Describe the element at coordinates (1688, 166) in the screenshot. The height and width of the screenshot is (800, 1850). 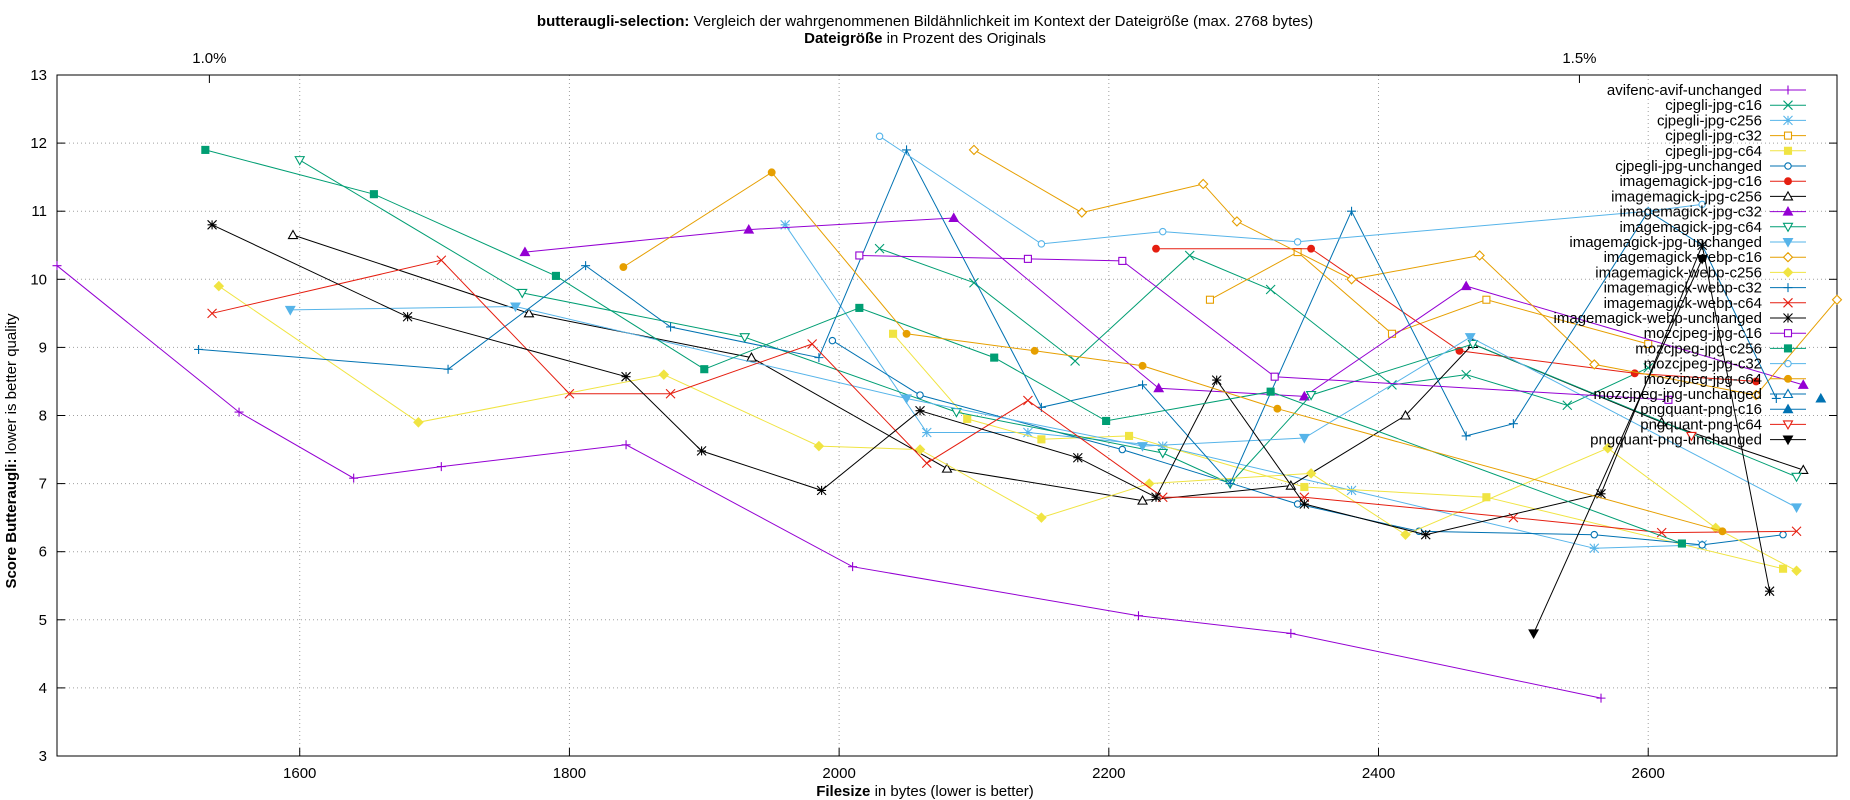
I see `legend-label: cjpegli-jpg-unchanged` at that location.